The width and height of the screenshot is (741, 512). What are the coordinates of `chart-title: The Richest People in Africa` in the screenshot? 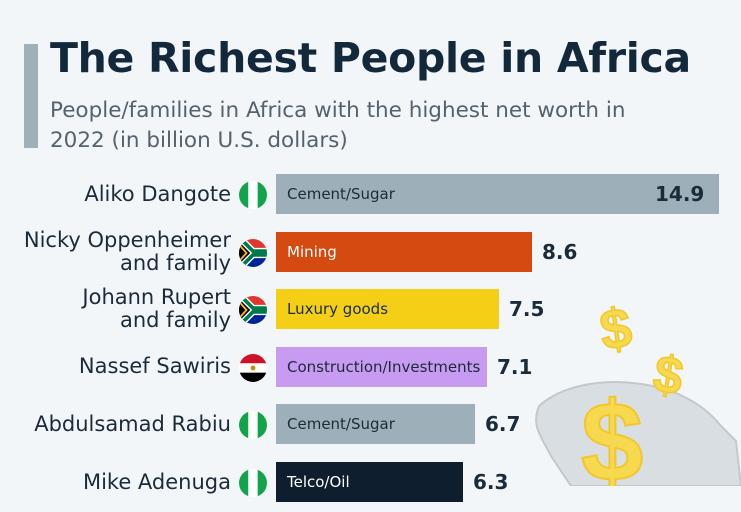 It's located at (370, 58).